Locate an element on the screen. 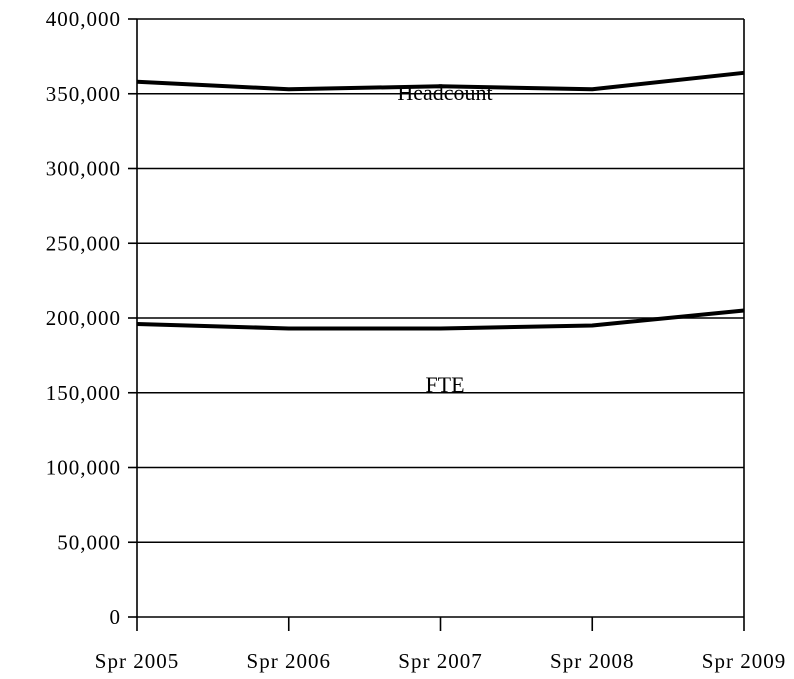 The image size is (794, 679). x-tick-label: Spr 2007 is located at coordinates (440, 661).